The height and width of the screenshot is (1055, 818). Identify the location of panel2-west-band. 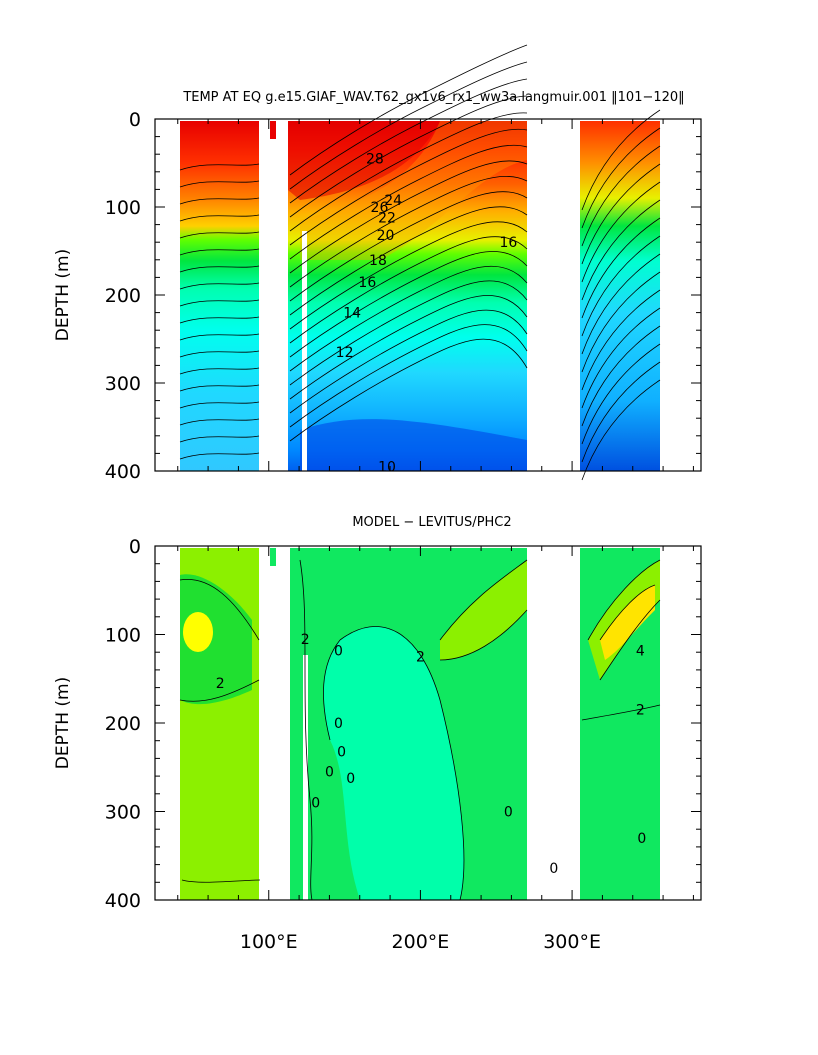
(216, 639).